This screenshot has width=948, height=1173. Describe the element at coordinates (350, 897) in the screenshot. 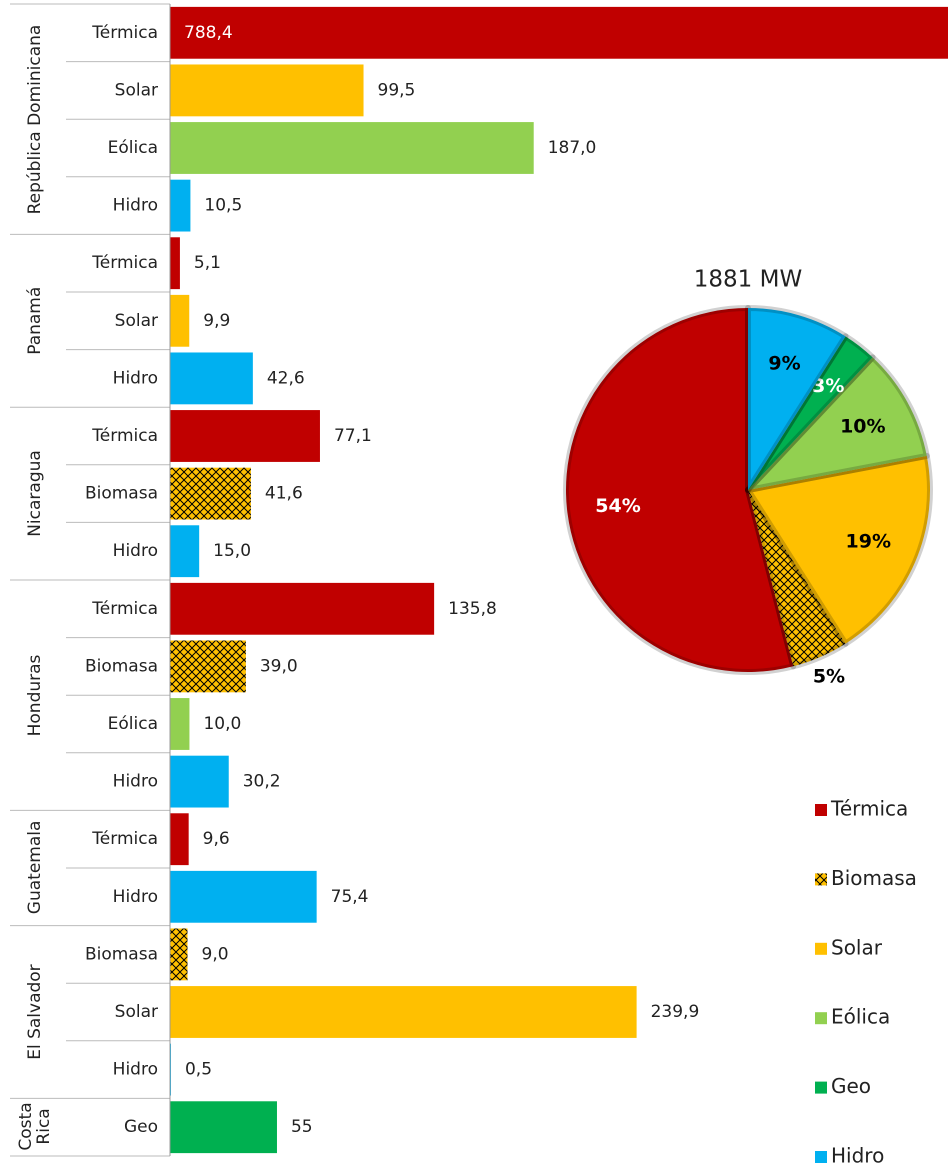

I see `value-label: 75,4` at that location.